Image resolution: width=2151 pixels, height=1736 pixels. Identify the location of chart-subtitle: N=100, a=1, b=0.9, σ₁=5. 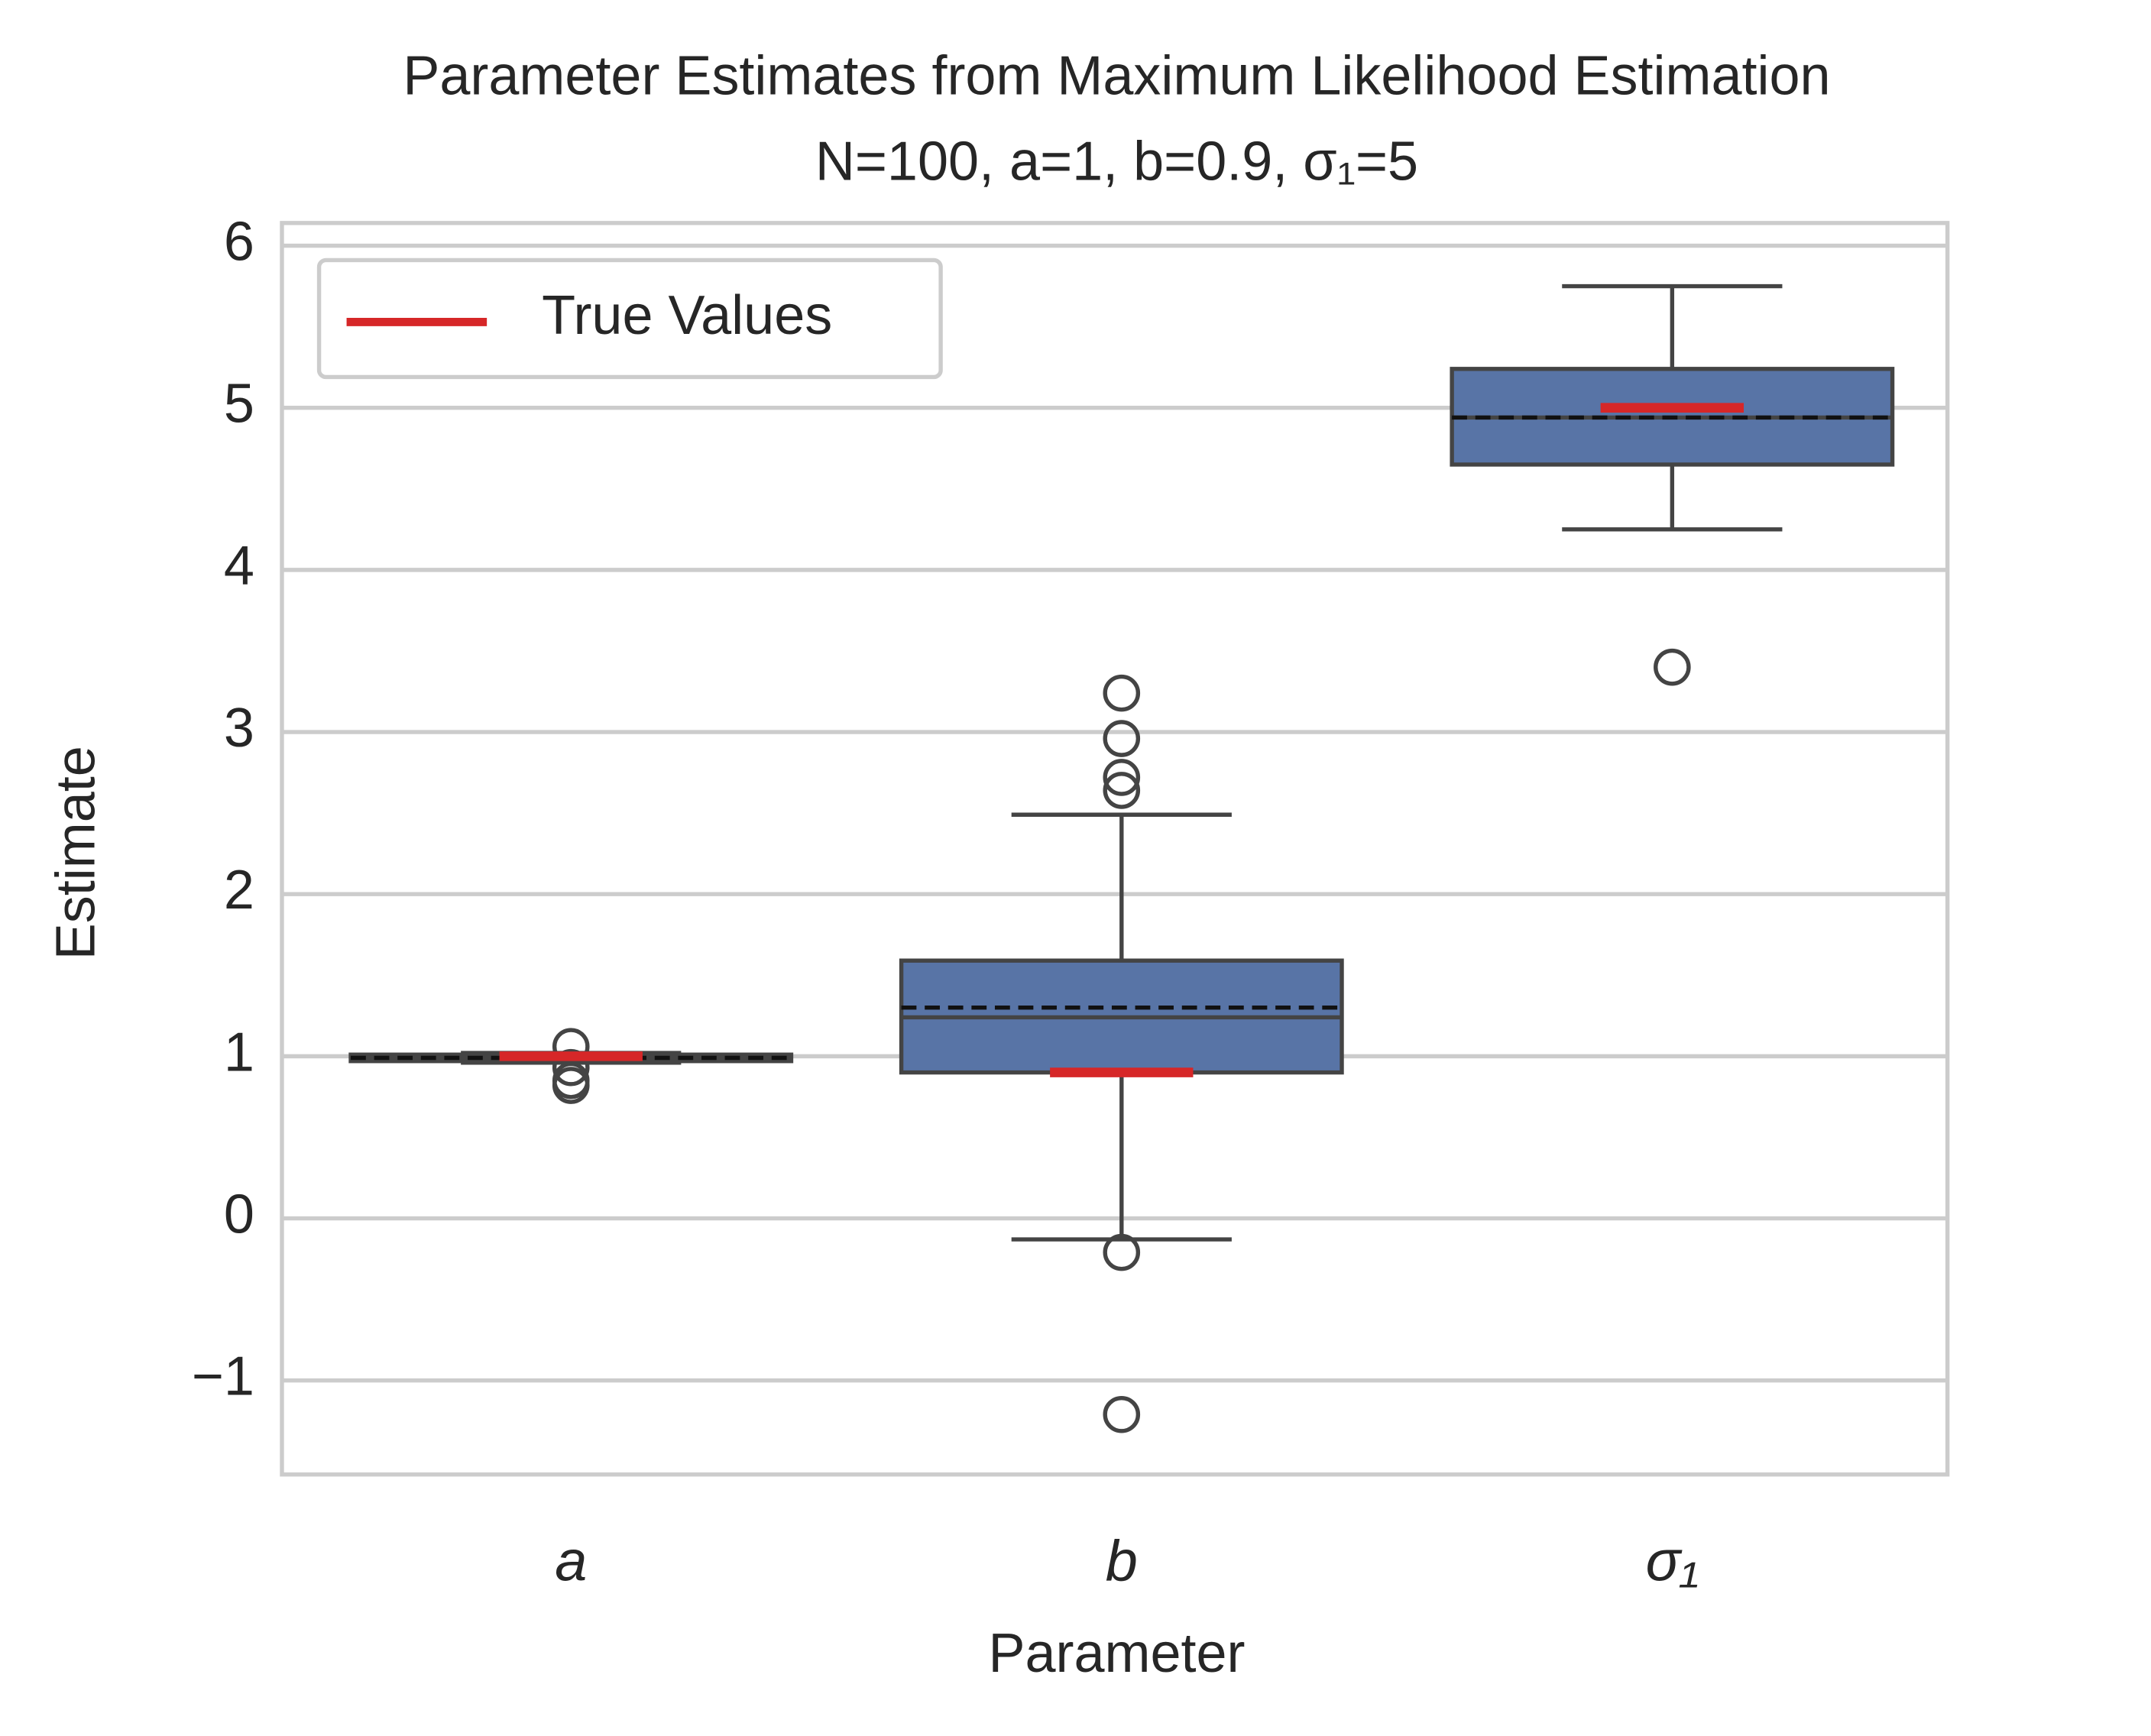
(1116, 161).